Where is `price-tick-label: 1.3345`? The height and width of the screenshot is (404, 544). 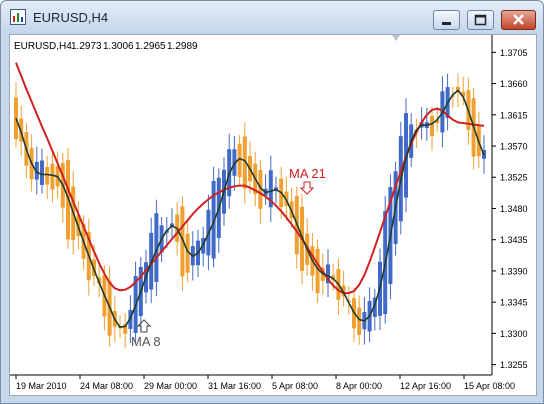
price-tick-label: 1.3345 is located at coordinates (514, 303).